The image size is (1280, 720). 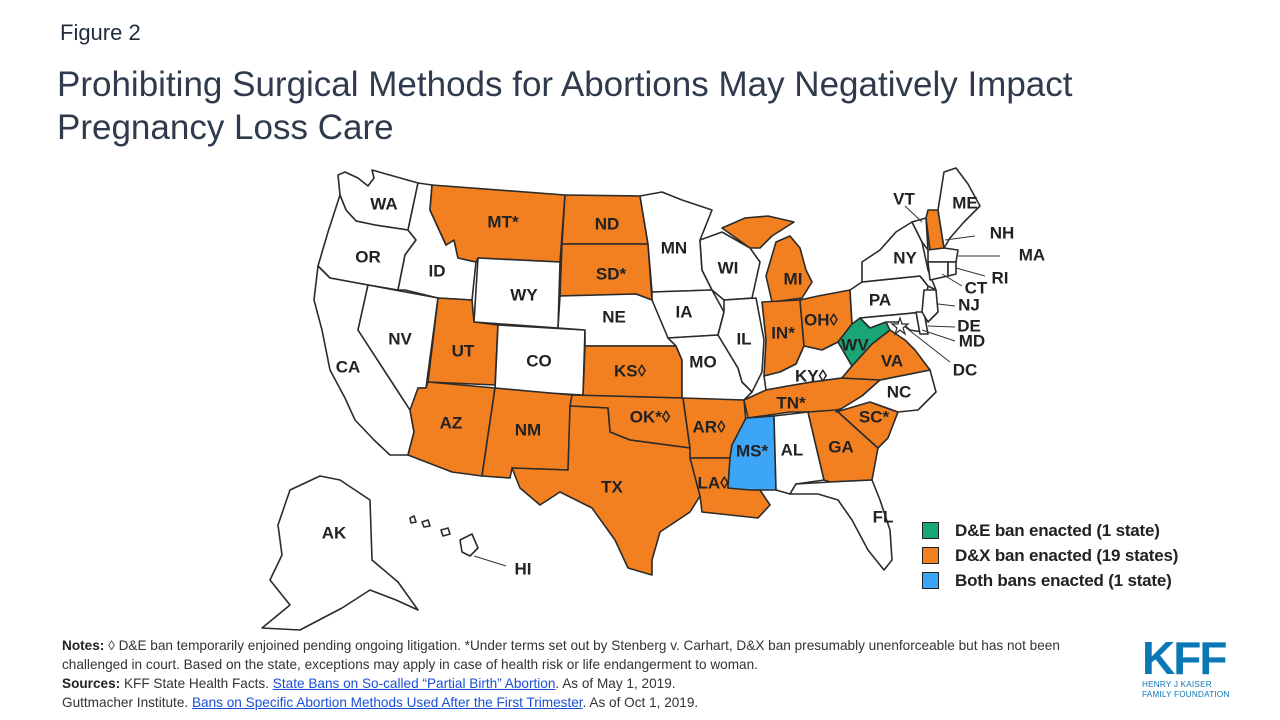 What do you see at coordinates (611, 273) in the screenshot?
I see `state-label-SD: SD*` at bounding box center [611, 273].